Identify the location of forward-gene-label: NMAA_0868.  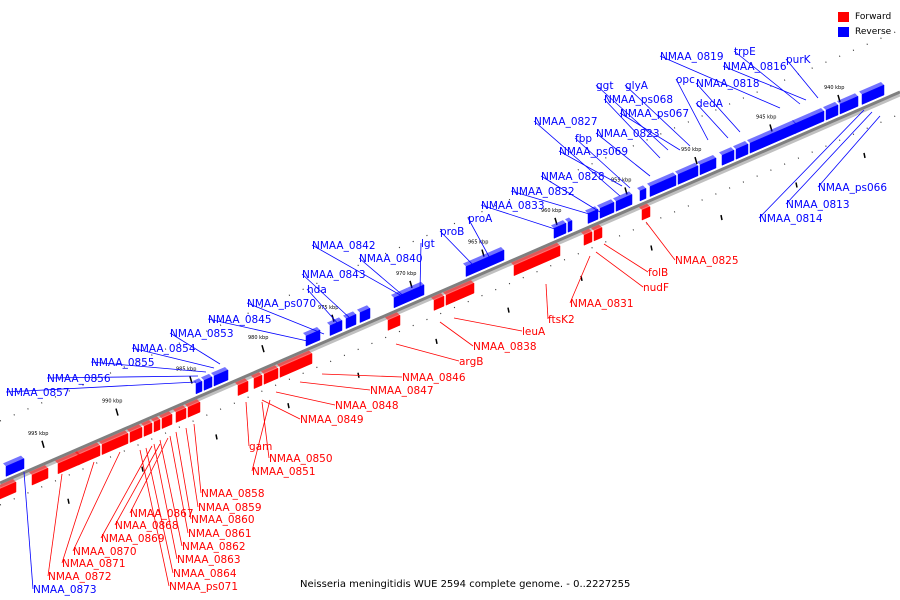
(147, 526).